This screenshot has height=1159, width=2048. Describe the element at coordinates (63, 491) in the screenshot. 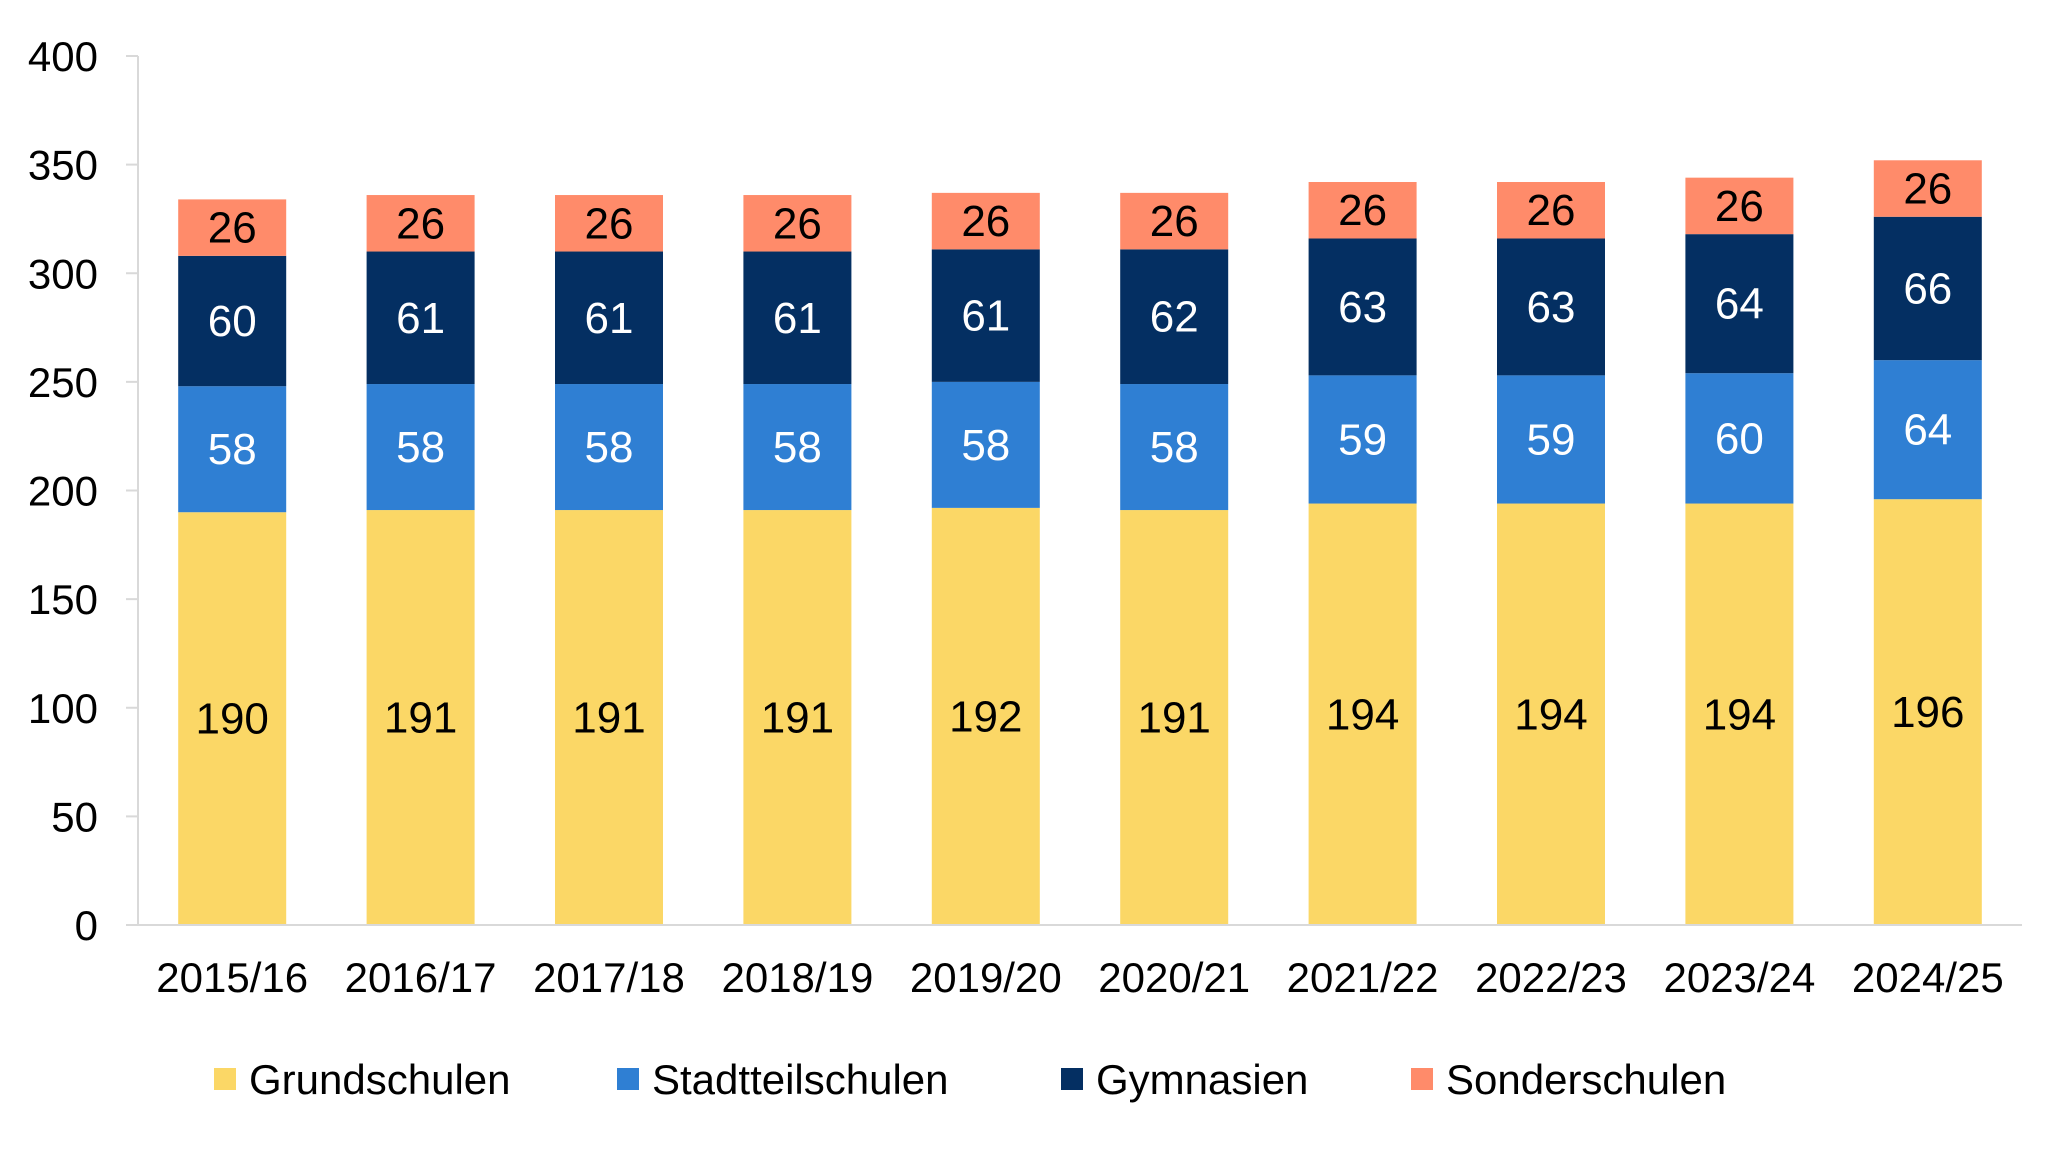

I see `y-tick-label: 200` at that location.